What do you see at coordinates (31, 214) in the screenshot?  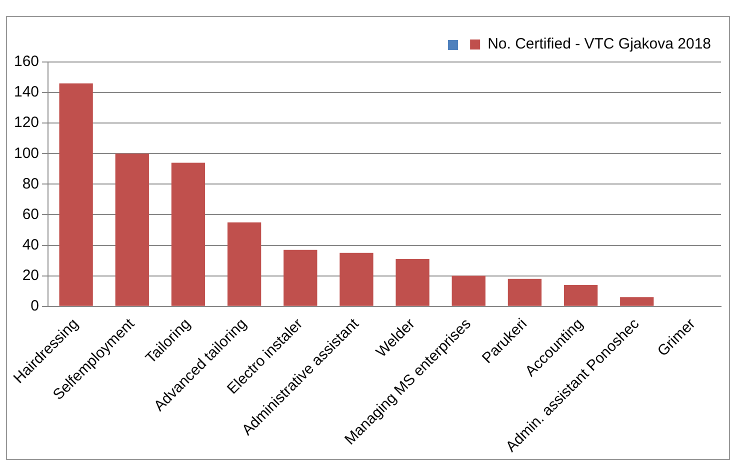 I see `y-tick-label: 60` at bounding box center [31, 214].